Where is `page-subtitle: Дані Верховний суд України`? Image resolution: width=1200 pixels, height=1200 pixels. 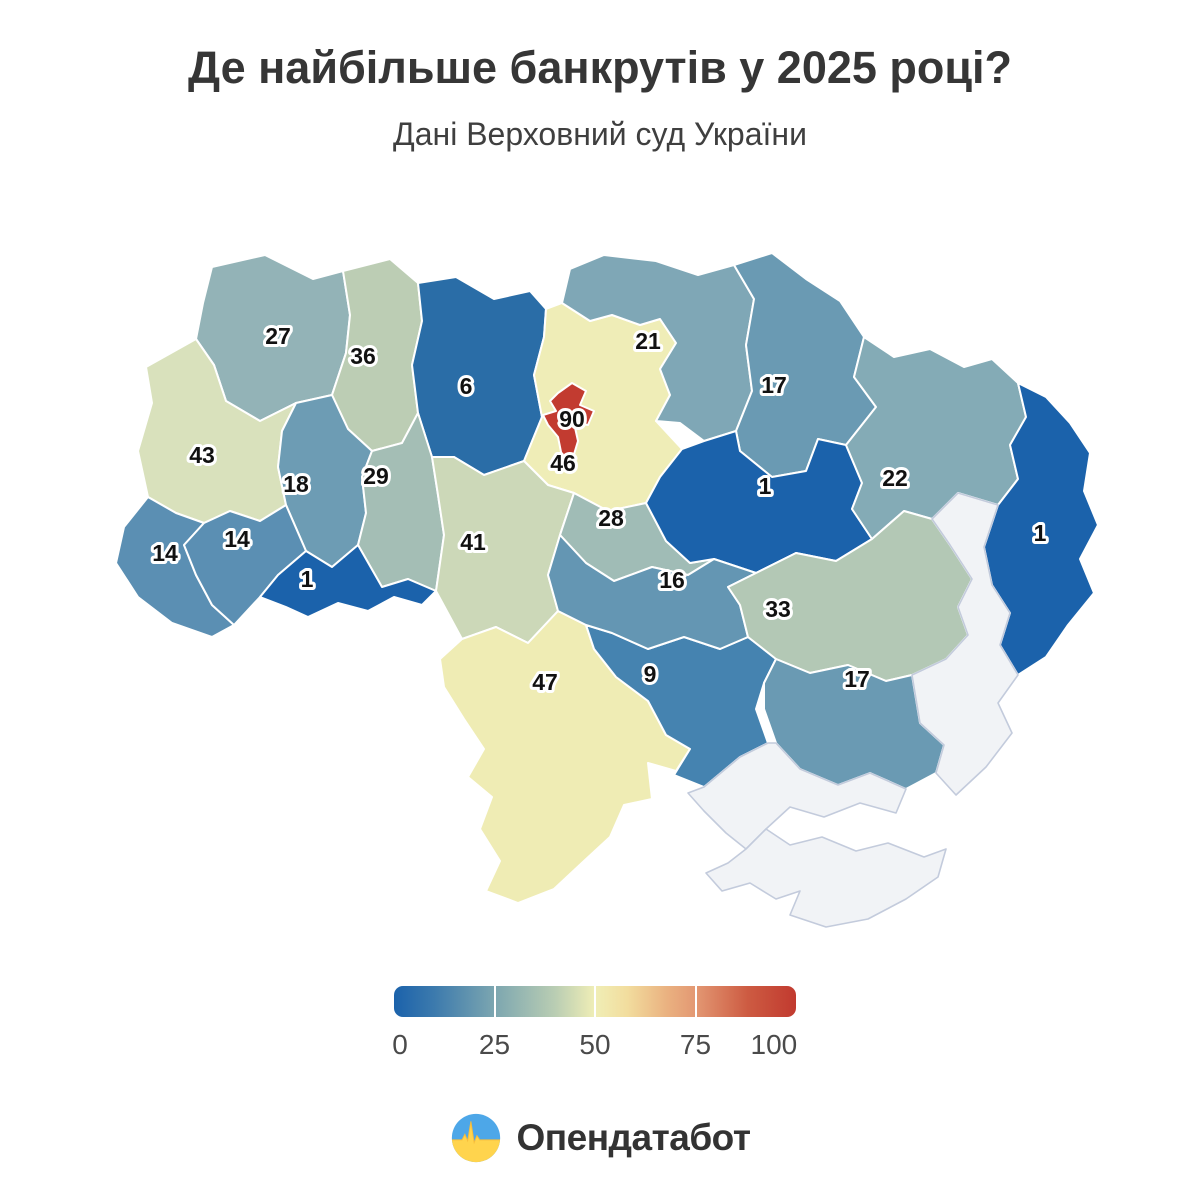
page-subtitle: Дані Верховний суд України is located at coordinates (600, 133).